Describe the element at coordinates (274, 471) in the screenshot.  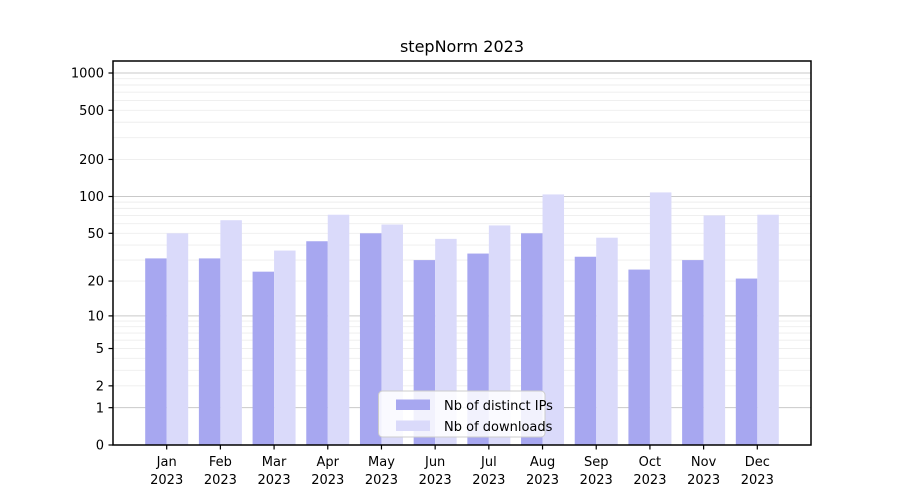
I see `x-tick-label: Mar 2023` at that location.